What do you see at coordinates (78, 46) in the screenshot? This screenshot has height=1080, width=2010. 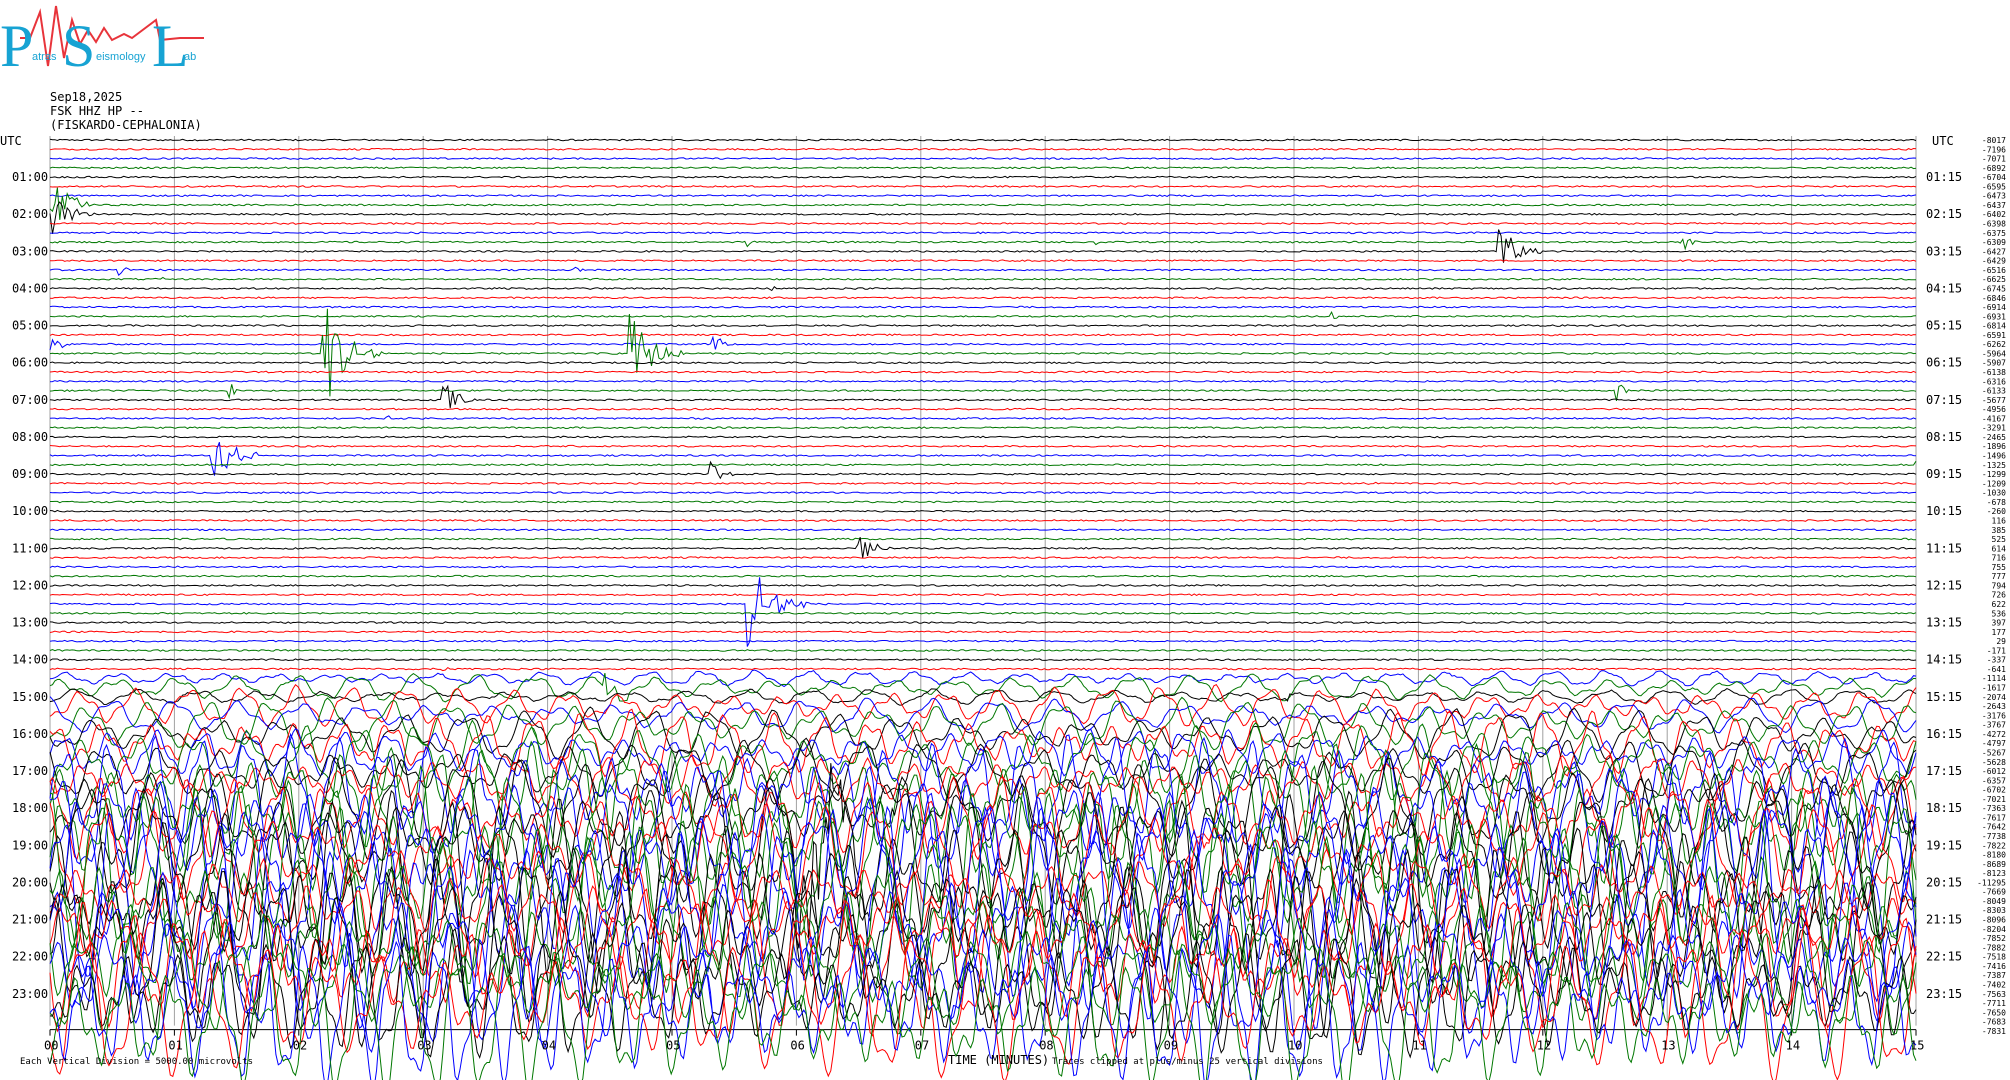 I see `logo-letter-s: S` at bounding box center [78, 46].